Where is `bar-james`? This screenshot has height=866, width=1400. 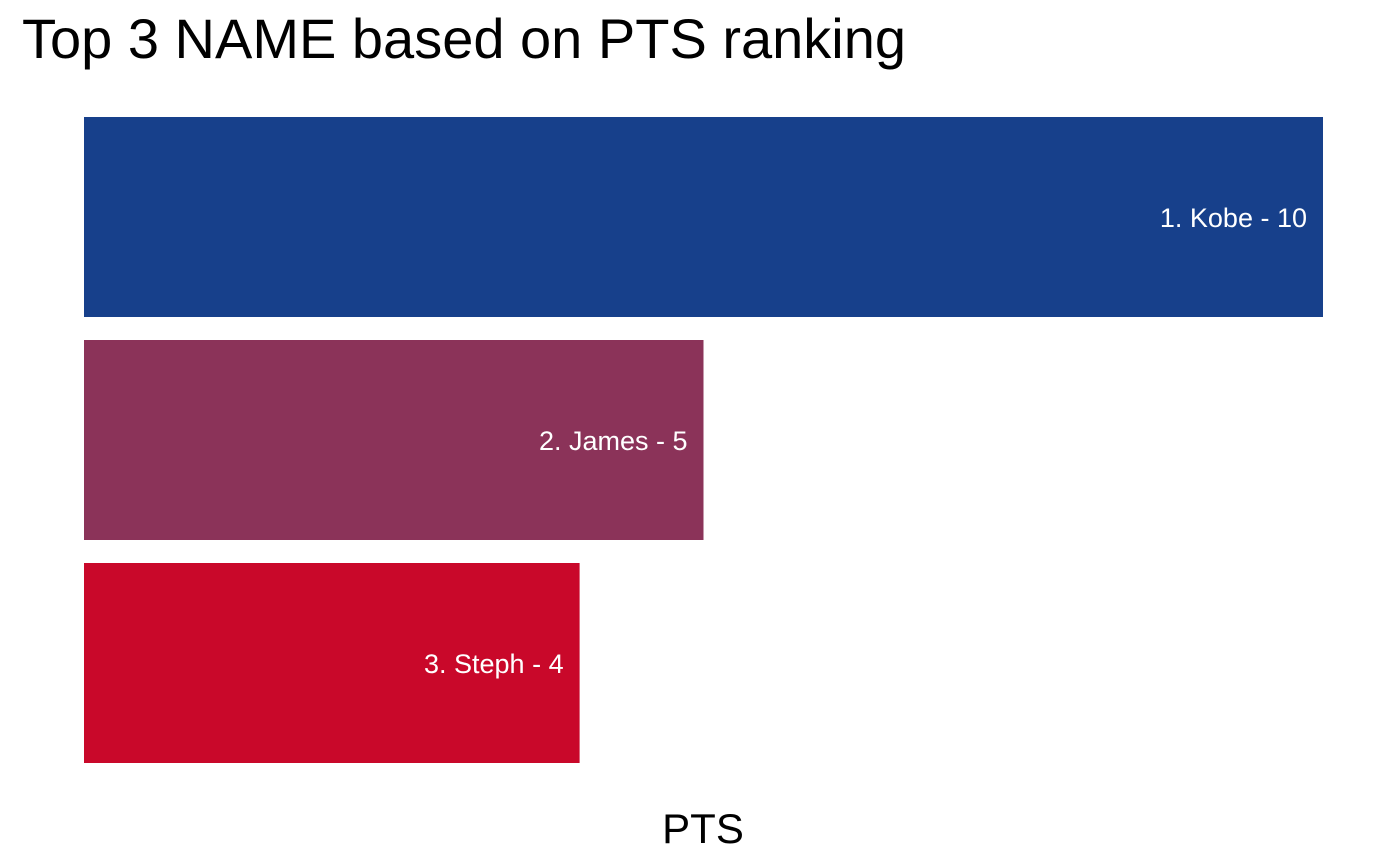
bar-james is located at coordinates (394, 440).